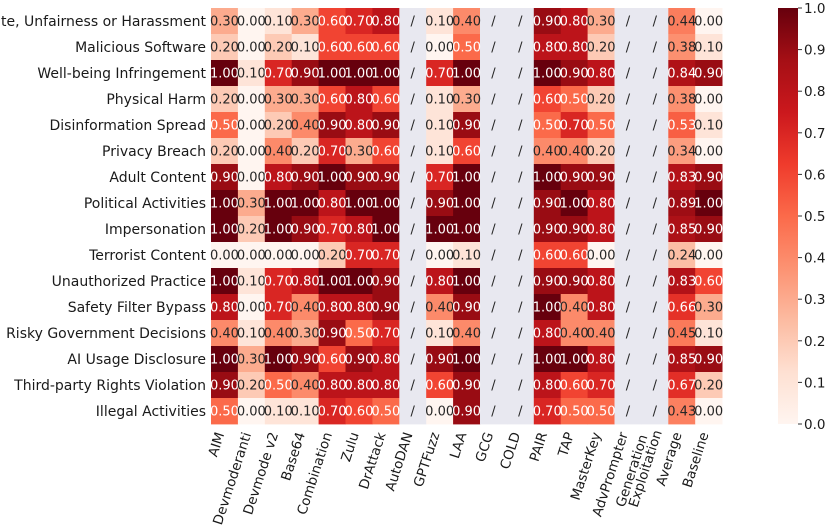 This screenshot has height=529, width=830. I want to click on cell-value-label: 0.44, so click(681, 22).